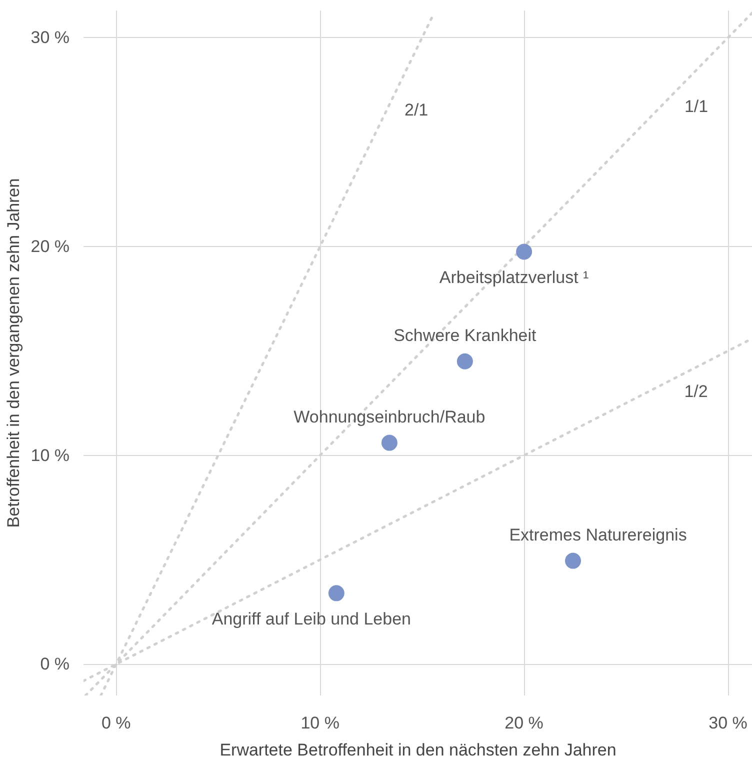 The height and width of the screenshot is (762, 752). What do you see at coordinates (465, 335) in the screenshot?
I see `annotation: Schwere Krankheit` at bounding box center [465, 335].